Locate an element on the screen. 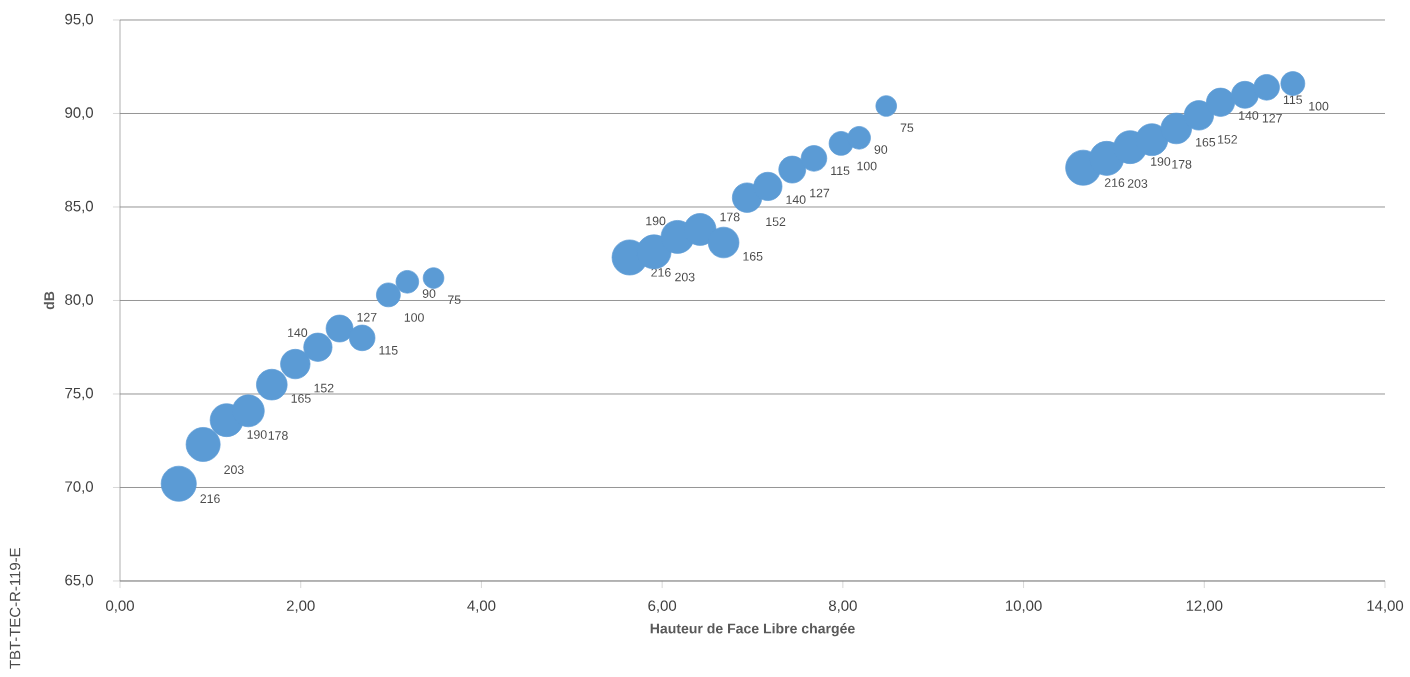  y-tick-label: 90,0 is located at coordinates (79, 113).